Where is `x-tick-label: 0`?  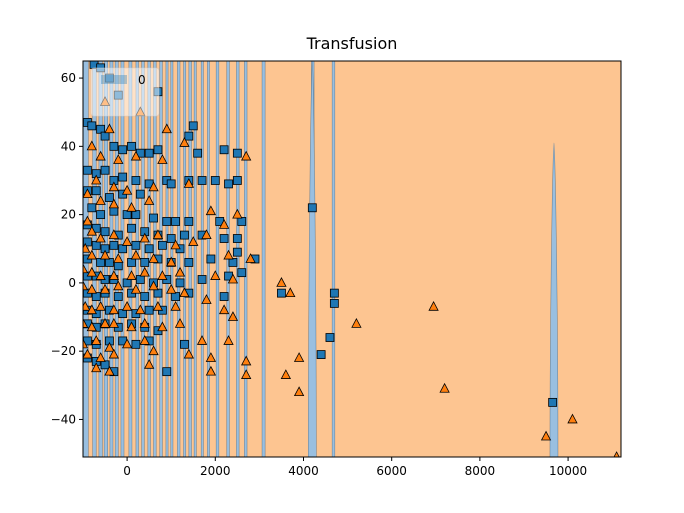
x-tick-label: 0 is located at coordinates (127, 471).